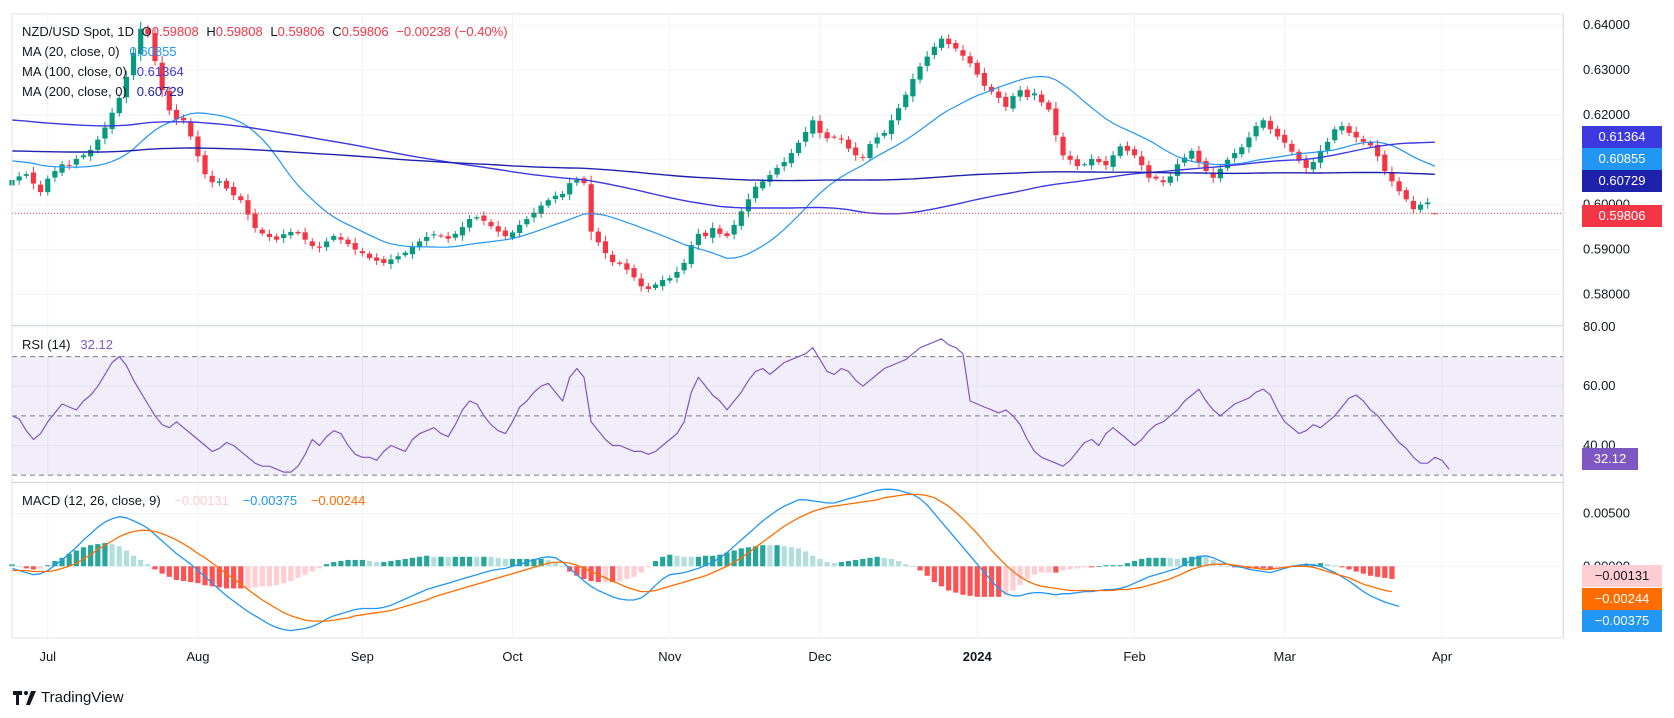  Describe the element at coordinates (105, 71) in the screenshot. I see `ma100-legend: MA (100, close, 0) 0.61364` at that location.